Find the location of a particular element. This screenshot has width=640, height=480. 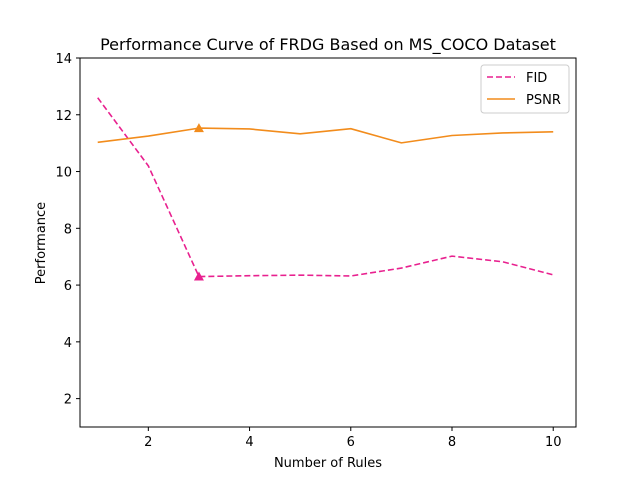

legend-label-psnr: PSNR is located at coordinates (543, 100).